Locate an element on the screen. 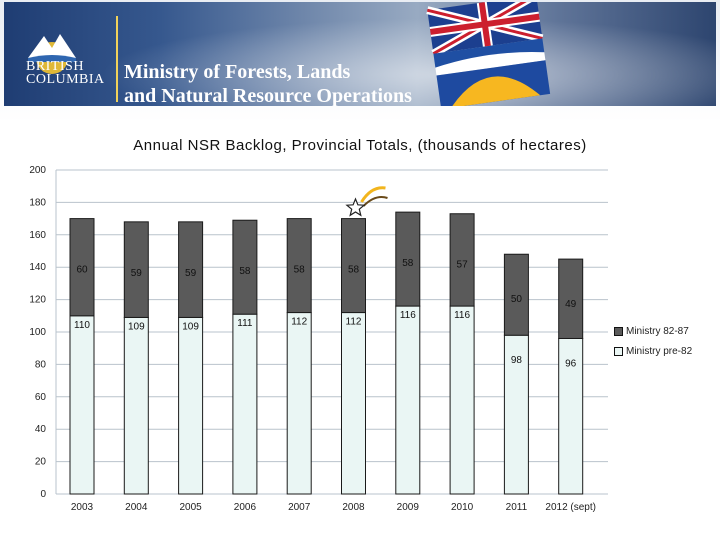  legend-label-ministry-82-87: Ministry 82-87 is located at coordinates (657, 331).